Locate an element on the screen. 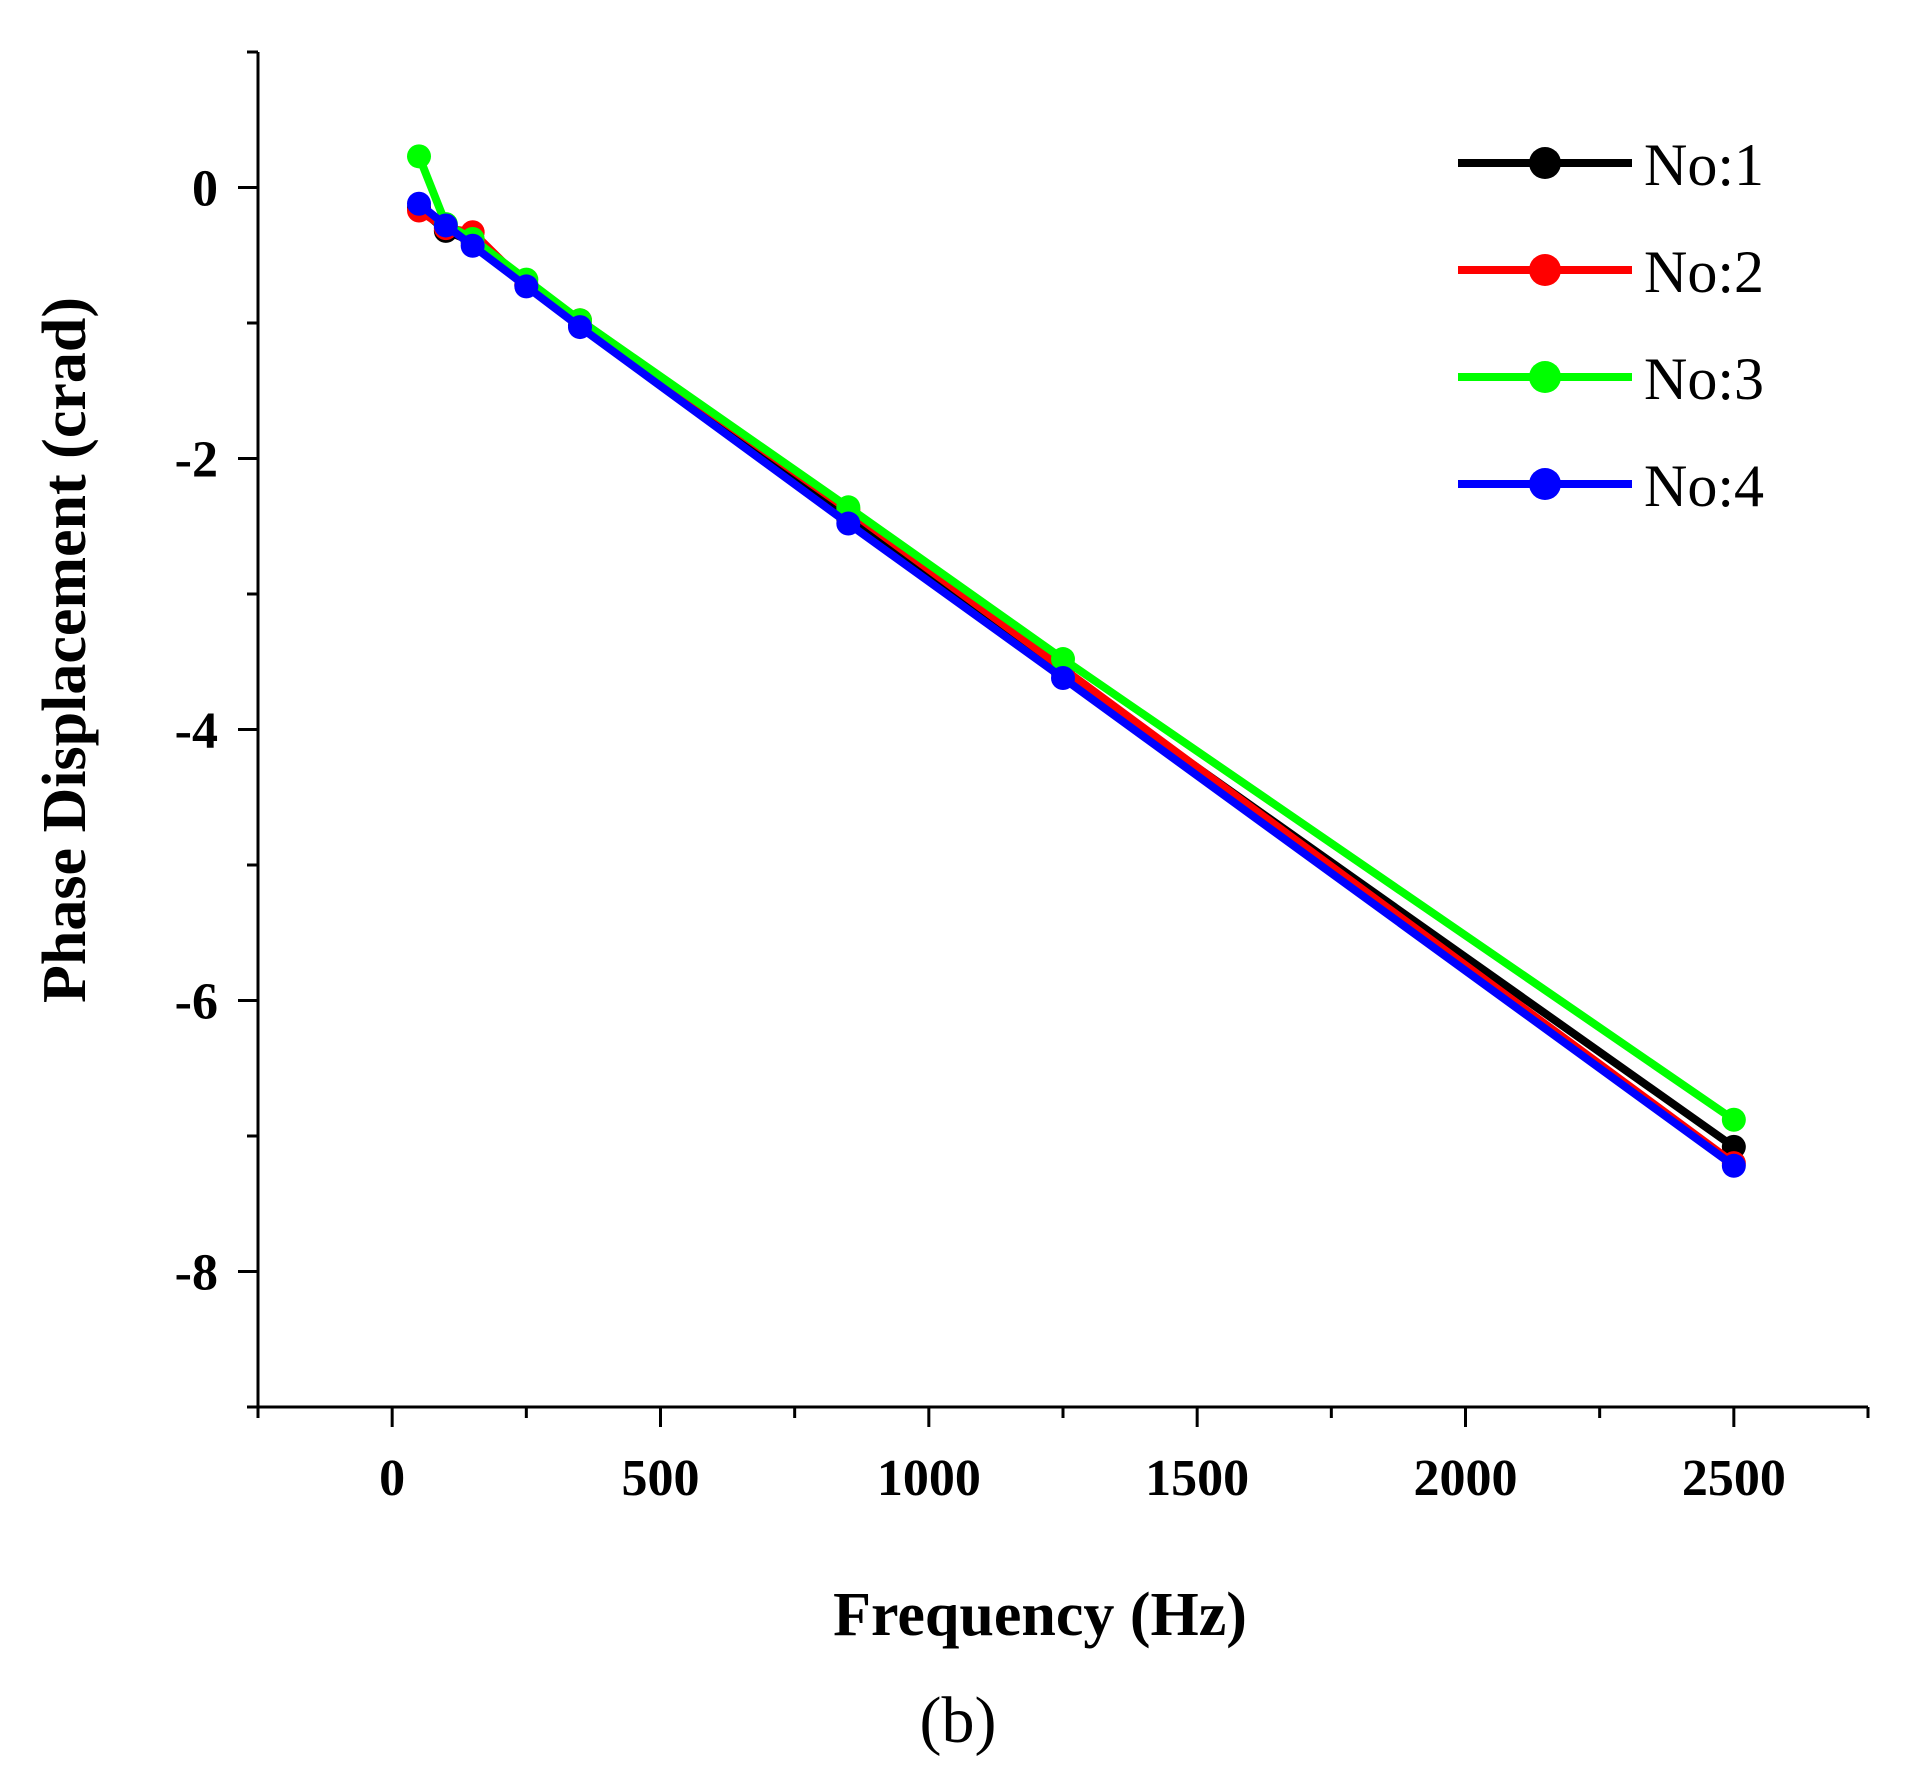 This screenshot has height=1784, width=1905. x-tick-label: 1000 is located at coordinates (929, 1478).